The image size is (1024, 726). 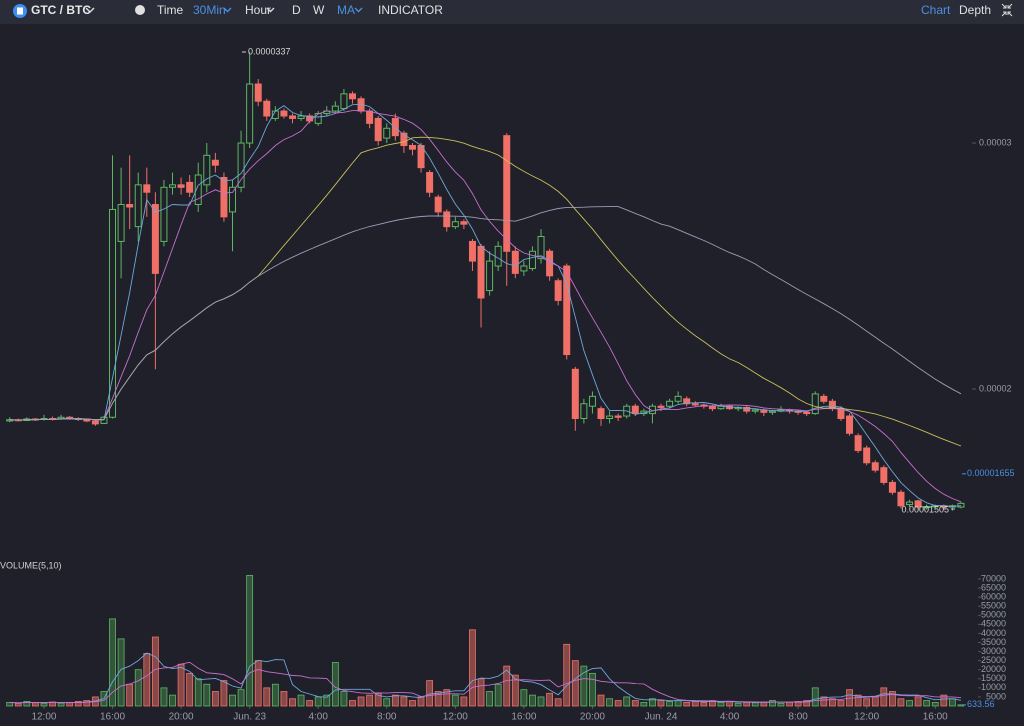 What do you see at coordinates (981, 704) in the screenshot?
I see `last-volume-label: 633.56` at bounding box center [981, 704].